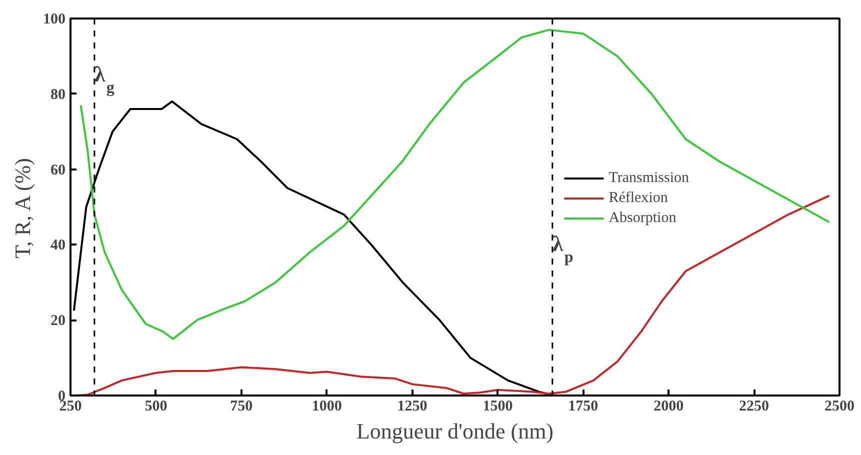 Image resolution: width=861 pixels, height=455 pixels. Describe the element at coordinates (327, 406) in the screenshot. I see `x-tick-label: 1000` at that location.